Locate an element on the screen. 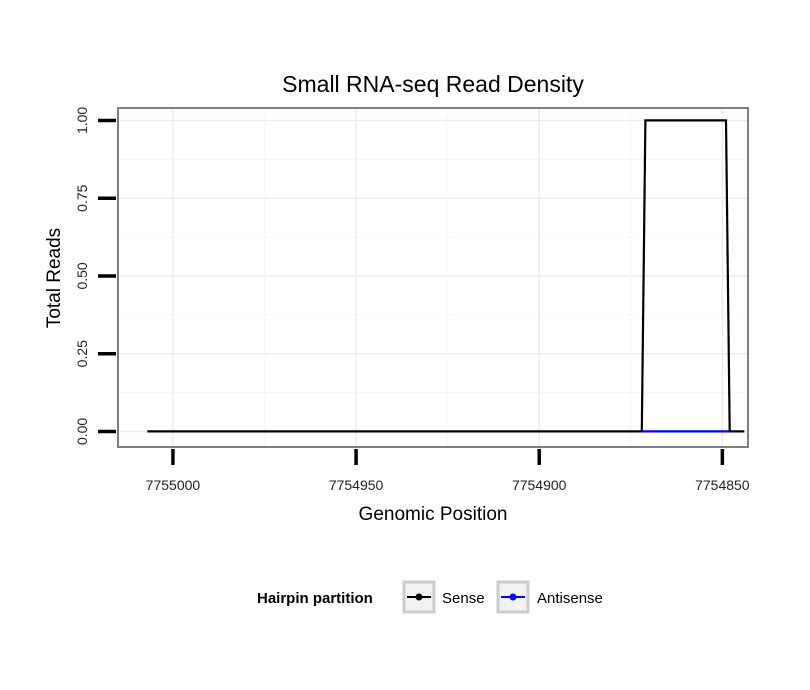  y-tick-label: 1.00 is located at coordinates (82, 120).